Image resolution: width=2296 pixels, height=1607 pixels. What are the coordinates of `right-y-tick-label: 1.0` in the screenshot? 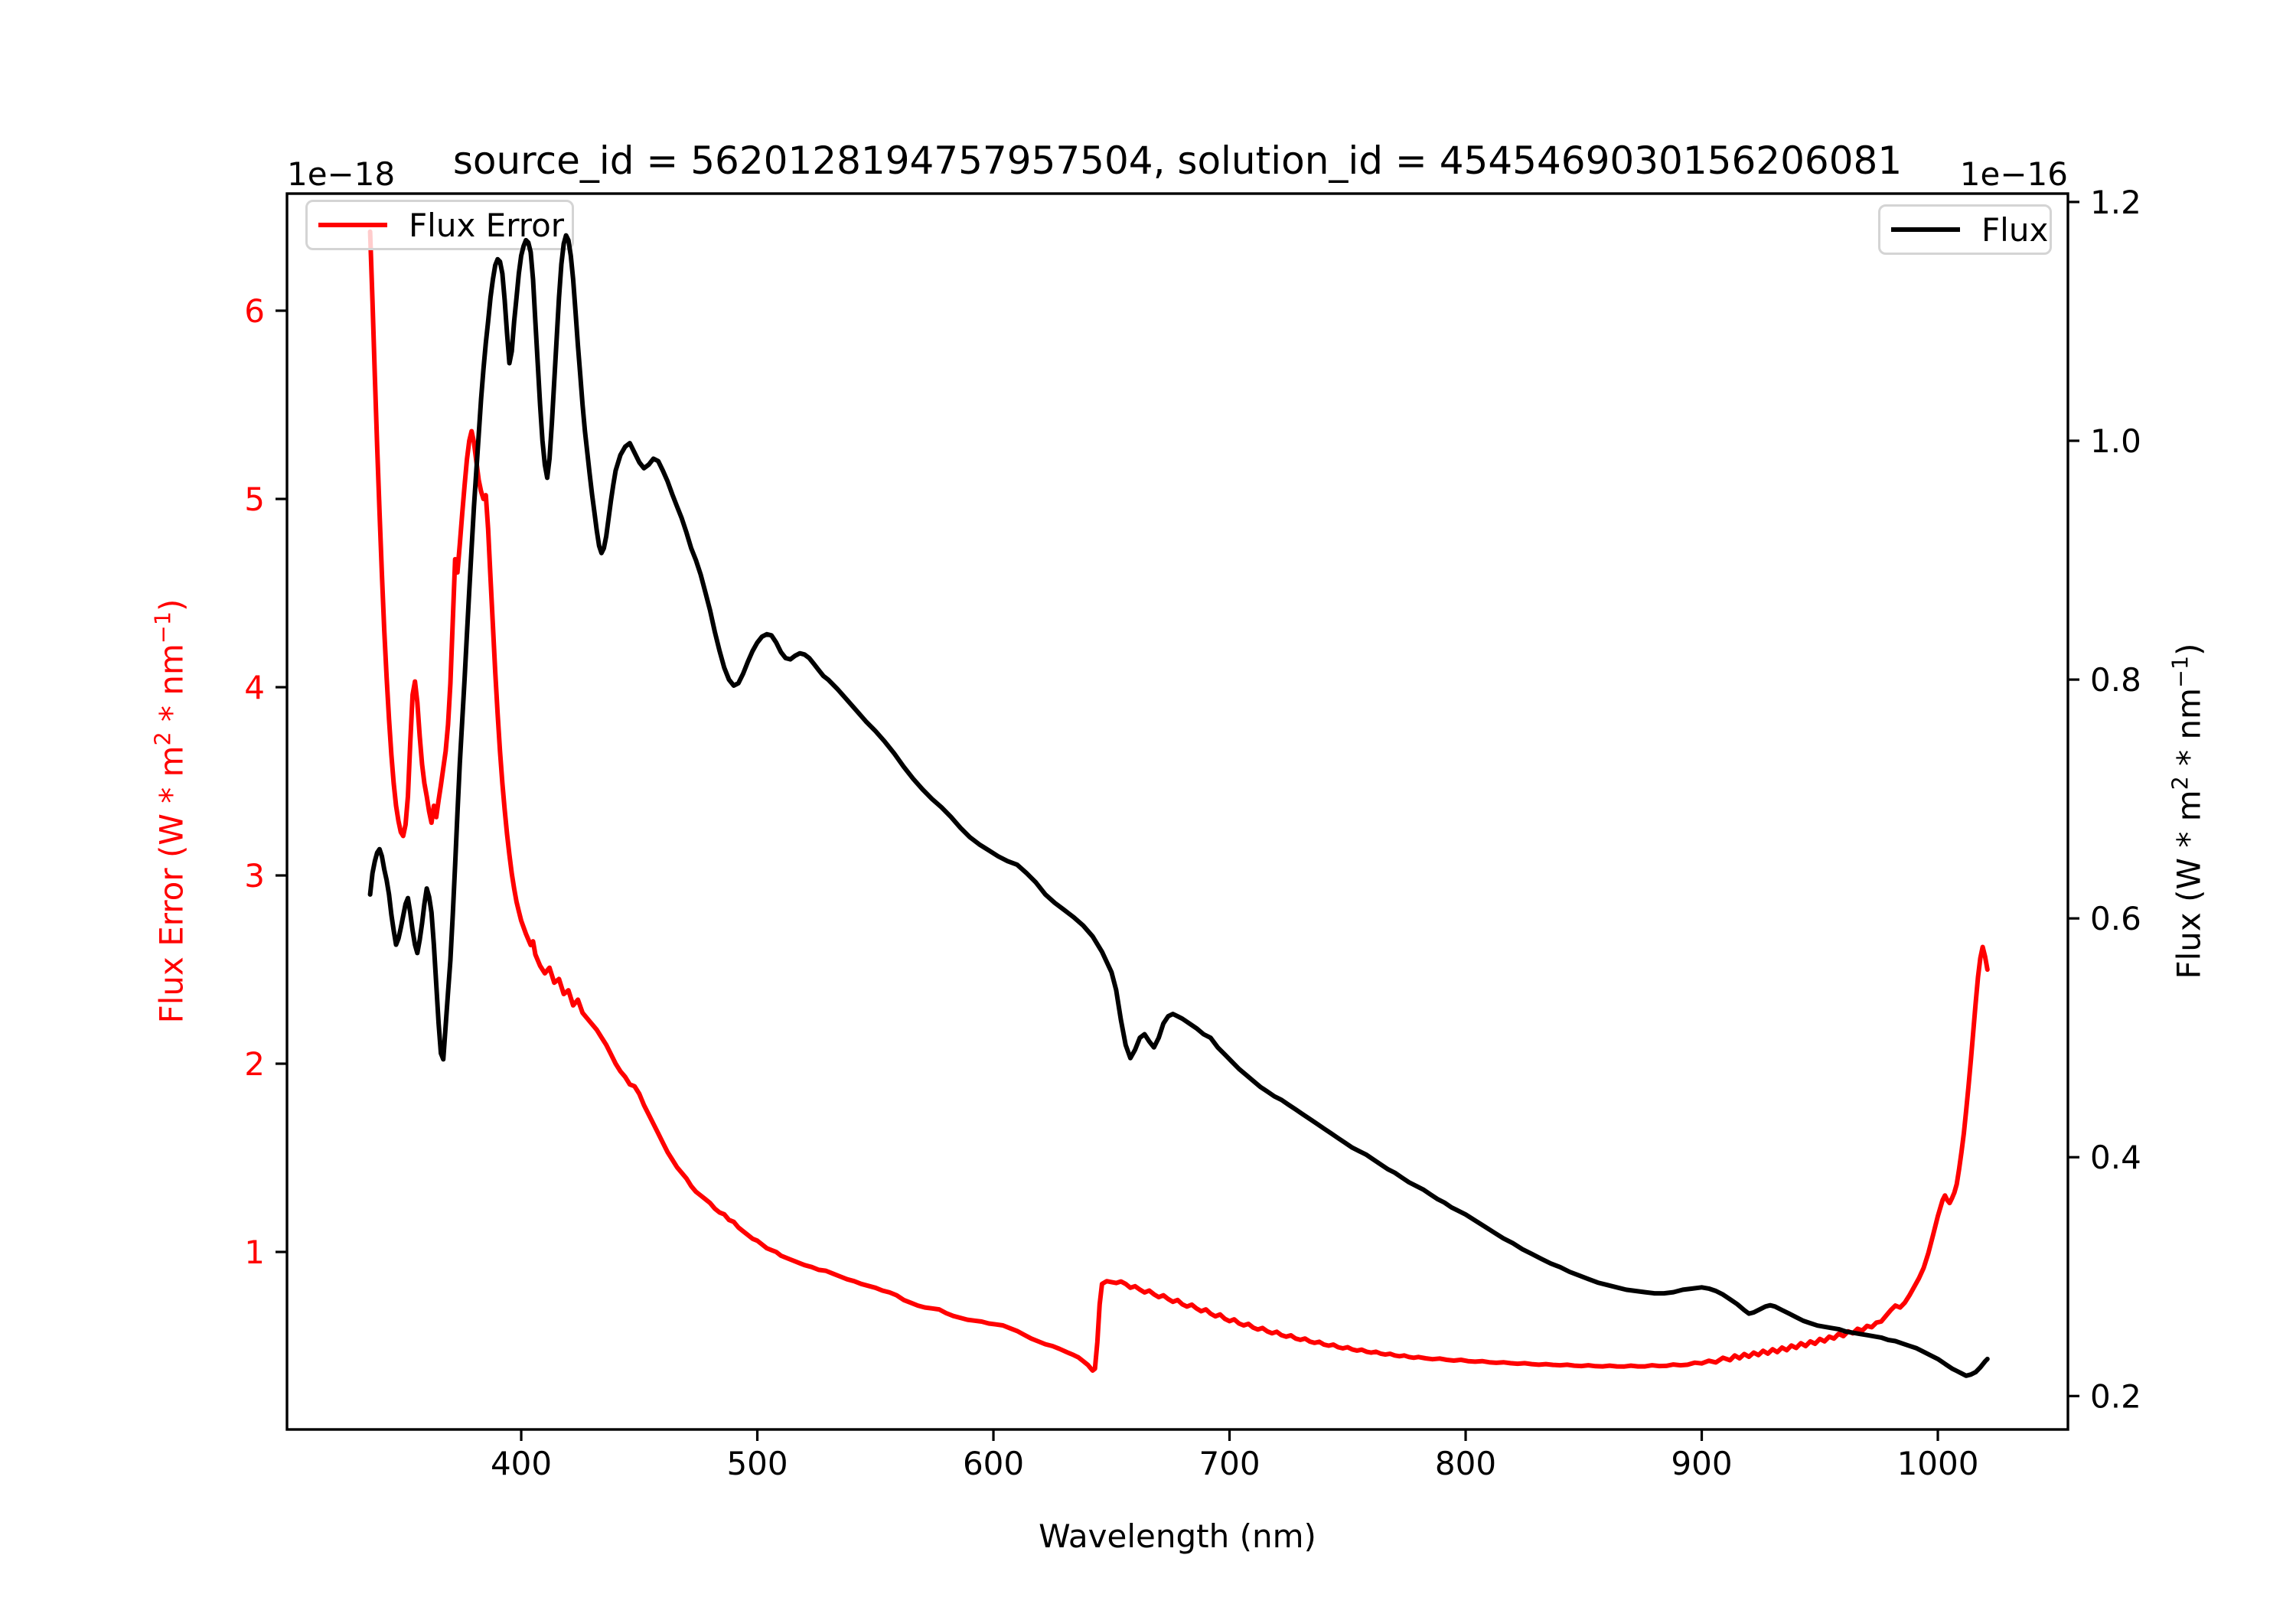 It's located at (2115, 441).